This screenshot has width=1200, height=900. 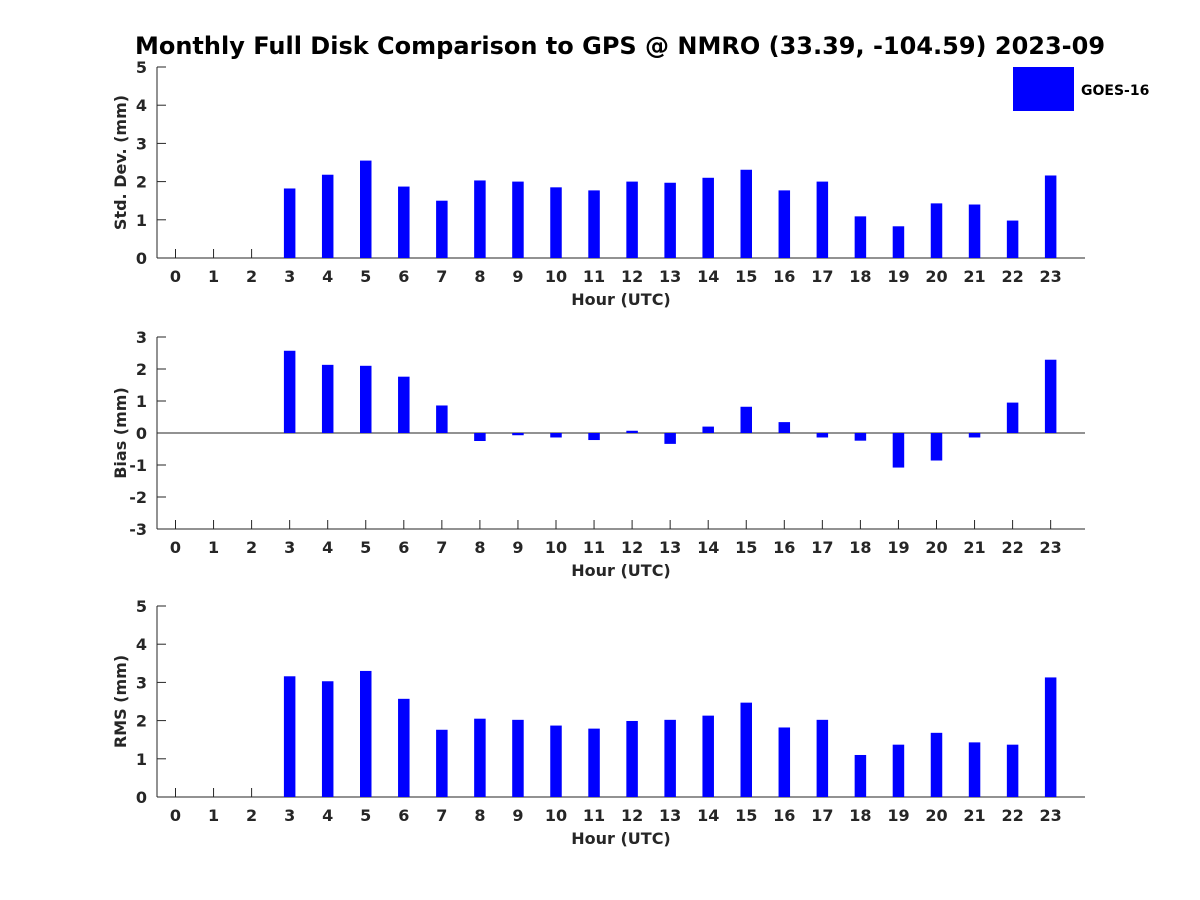 What do you see at coordinates (141, 337) in the screenshot?
I see `y-tick-label: 3` at bounding box center [141, 337].